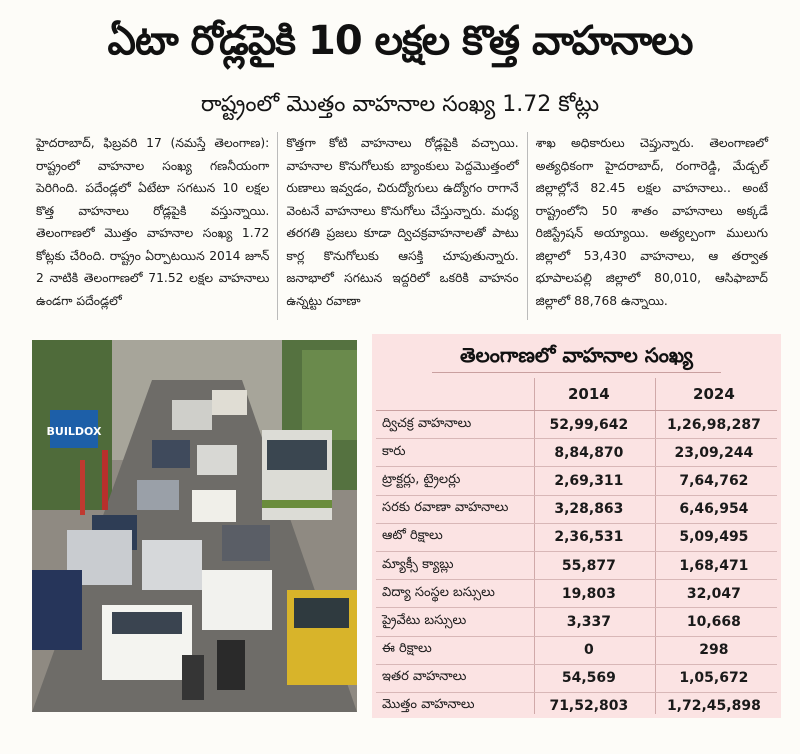 Image resolution: width=800 pixels, height=754 pixels. Describe the element at coordinates (713, 425) in the screenshot. I see `value-2024: 1,26,98,287` at that location.